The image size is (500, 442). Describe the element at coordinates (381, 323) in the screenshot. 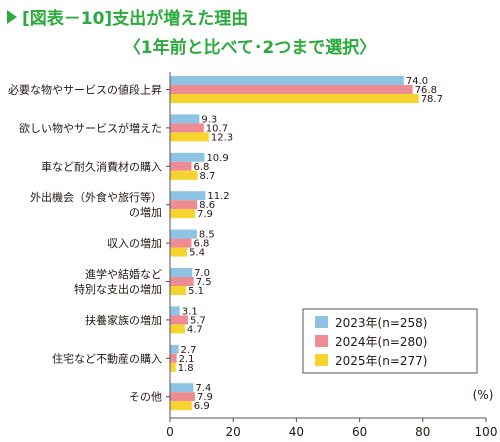

I see `legend-label: 2023年(n=258)` at that location.